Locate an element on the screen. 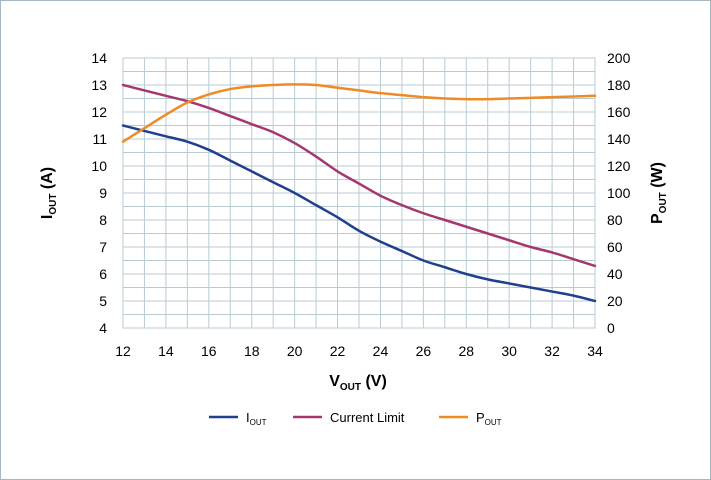  y-left-tick-label: 14 is located at coordinates (99, 58).